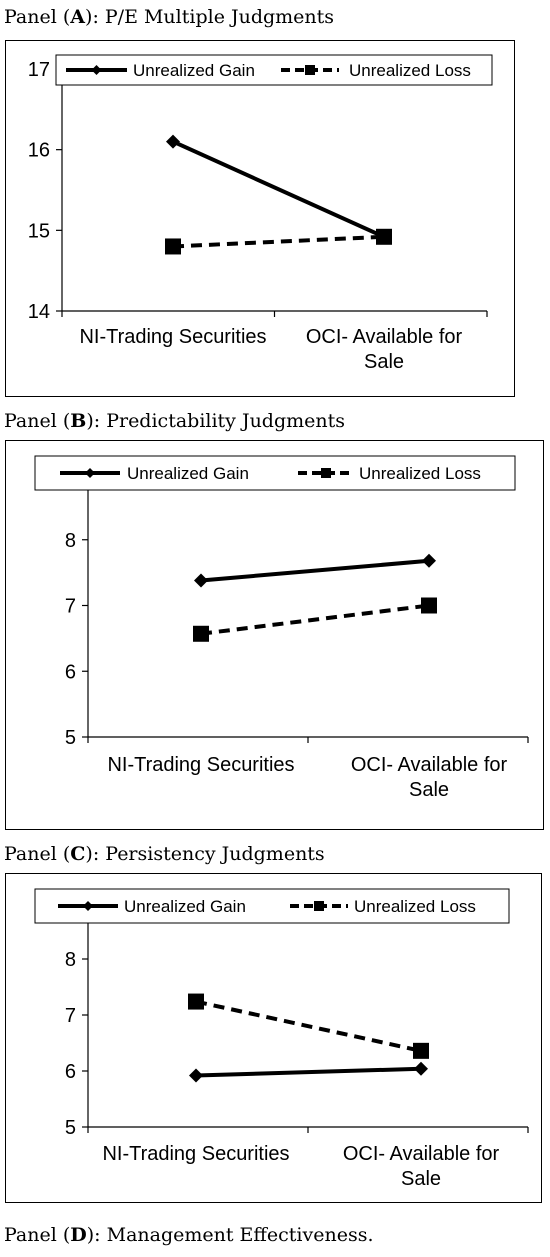 This screenshot has width=550, height=1257. I want to click on caption-letter: D, so click(78, 1235).